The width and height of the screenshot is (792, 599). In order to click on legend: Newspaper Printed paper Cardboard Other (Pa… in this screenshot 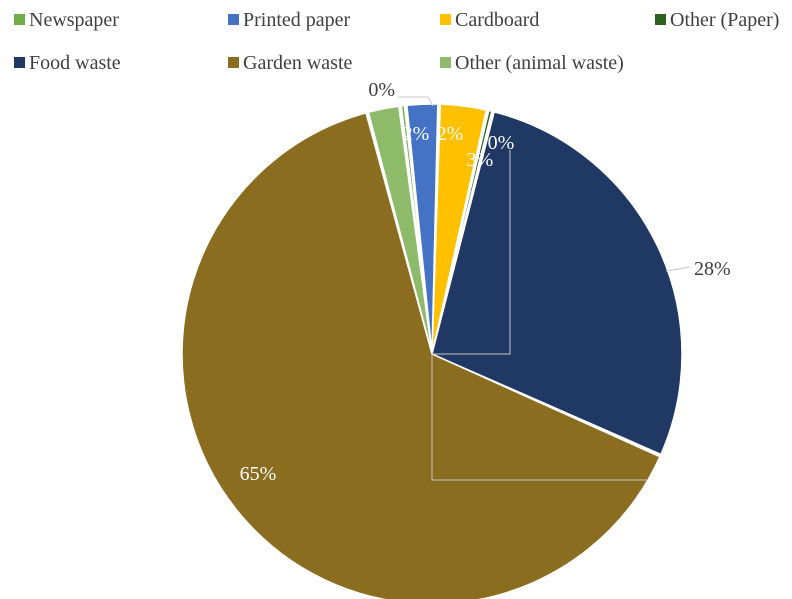, I will do `click(396, 41)`.